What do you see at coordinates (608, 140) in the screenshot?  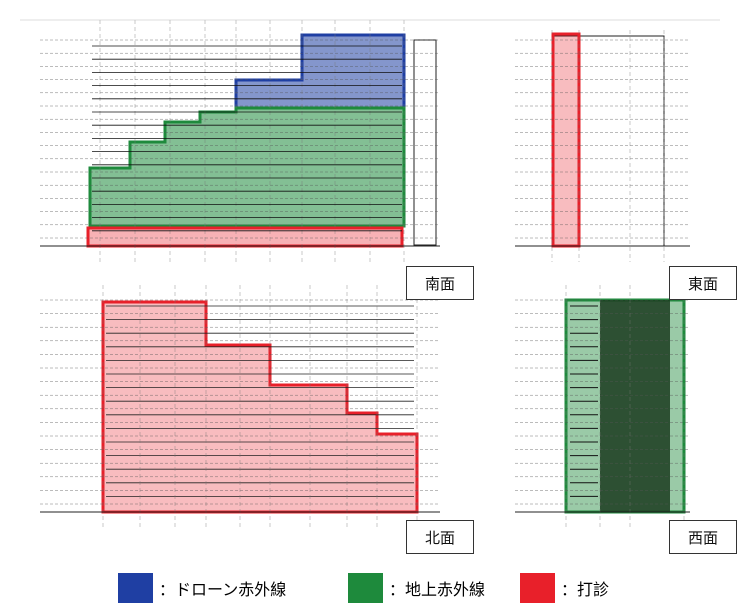 I see `east-elevation` at bounding box center [608, 140].